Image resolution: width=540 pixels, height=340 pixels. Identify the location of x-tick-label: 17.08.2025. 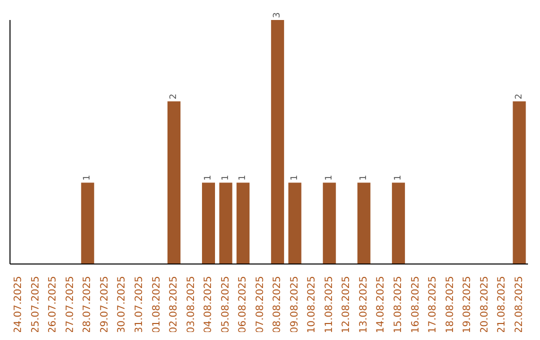
(433, 305).